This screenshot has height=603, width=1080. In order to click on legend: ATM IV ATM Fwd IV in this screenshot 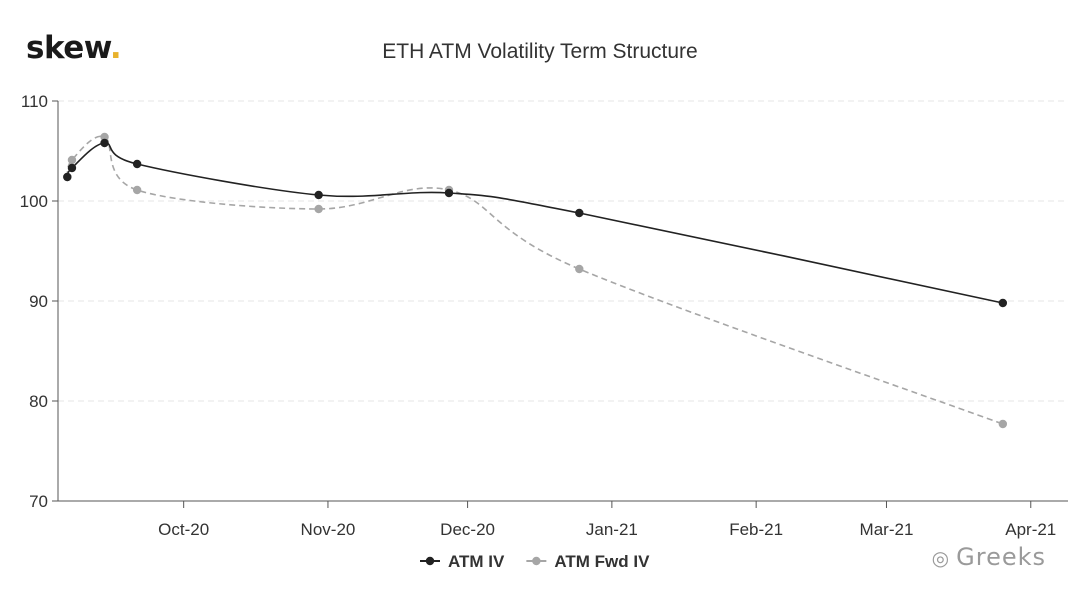, I will do `click(535, 561)`.